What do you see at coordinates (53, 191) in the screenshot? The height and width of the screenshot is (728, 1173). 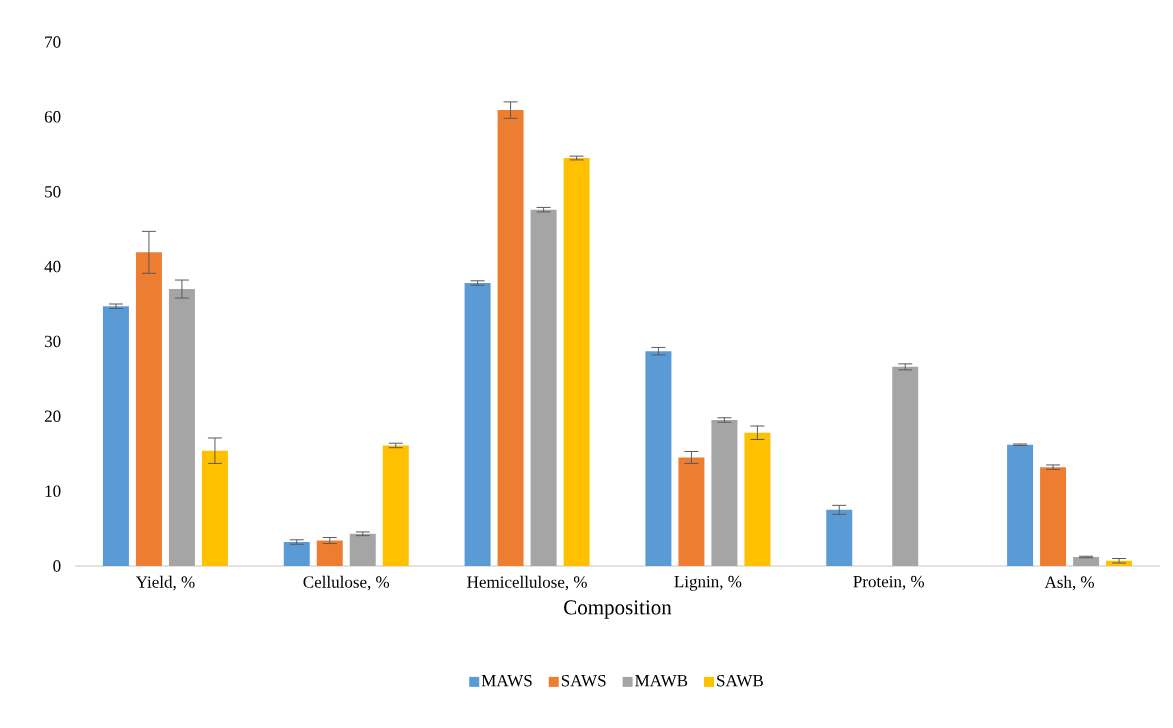 I see `y-tick-label: 50` at bounding box center [53, 191].